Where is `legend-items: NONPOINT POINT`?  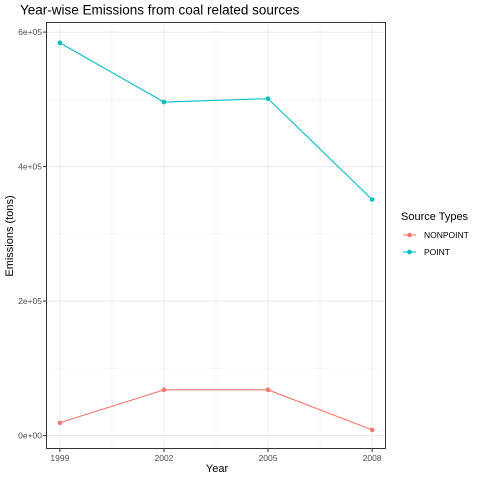
legend-items: NONPOINT POINT is located at coordinates (436, 243).